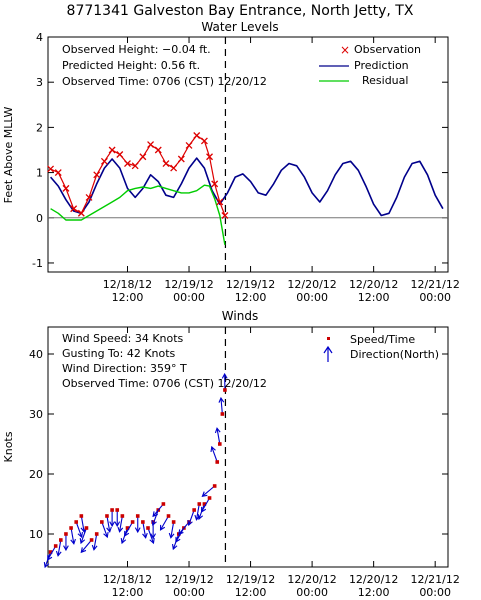 The image size is (481, 600). Describe the element at coordinates (387, 49) in the screenshot. I see `legend-observation-label: Observation` at that location.